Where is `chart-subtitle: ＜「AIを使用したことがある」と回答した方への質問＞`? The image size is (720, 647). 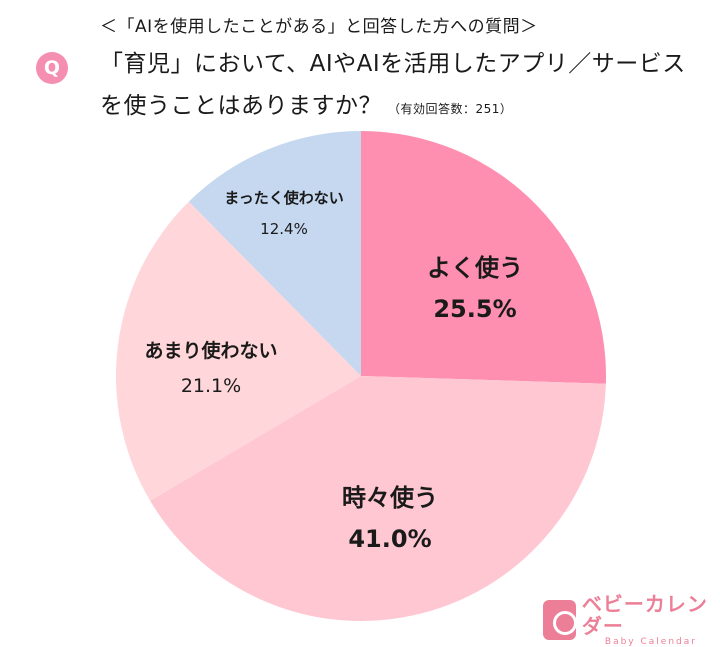
chart-subtitle: ＜「AIを使用したことがある」と回答した方への質問＞ is located at coordinates (319, 27).